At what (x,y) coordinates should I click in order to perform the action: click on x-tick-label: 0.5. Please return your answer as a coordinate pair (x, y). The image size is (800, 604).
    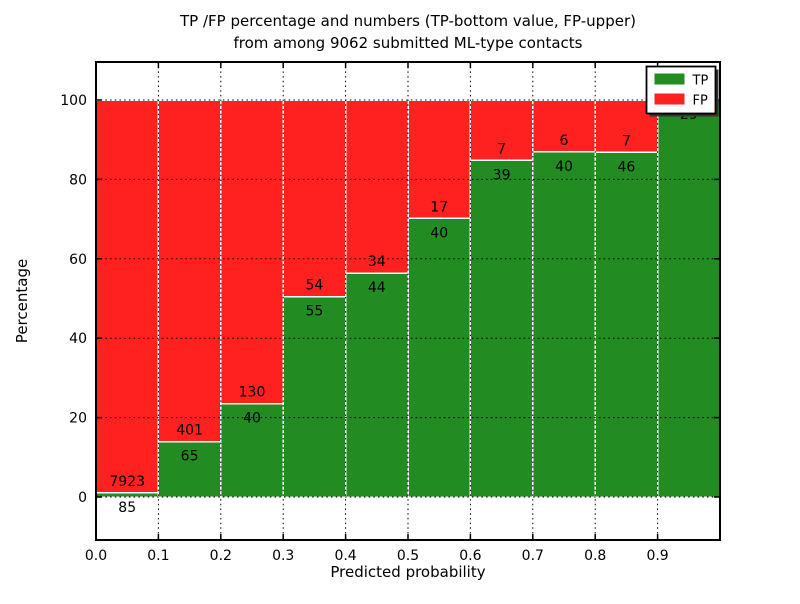
    Looking at the image, I should click on (408, 556).